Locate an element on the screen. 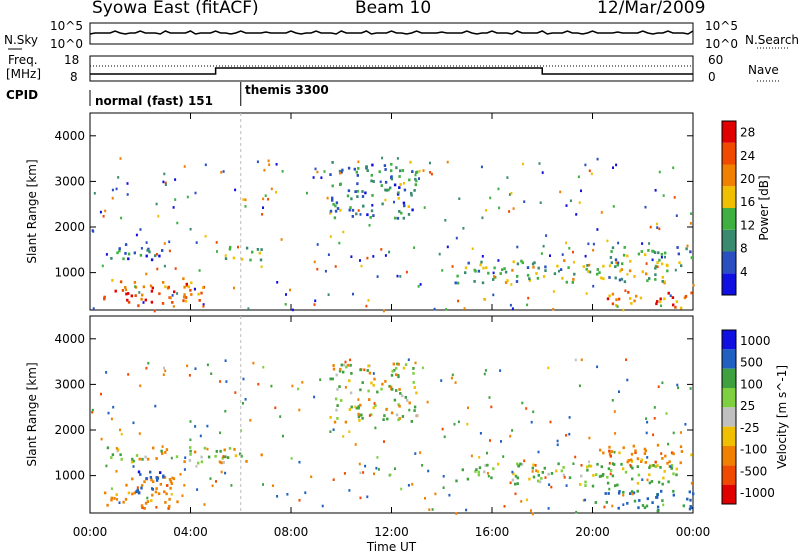  power-ytick-label: 1000 is located at coordinates (69, 273).